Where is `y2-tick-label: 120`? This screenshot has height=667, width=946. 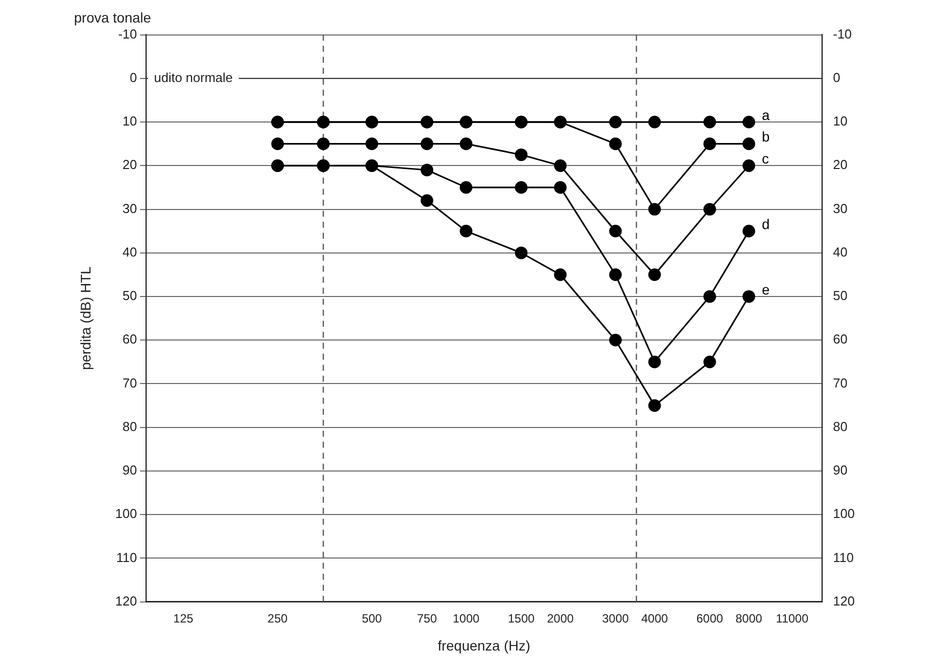 y2-tick-label: 120 is located at coordinates (844, 600).